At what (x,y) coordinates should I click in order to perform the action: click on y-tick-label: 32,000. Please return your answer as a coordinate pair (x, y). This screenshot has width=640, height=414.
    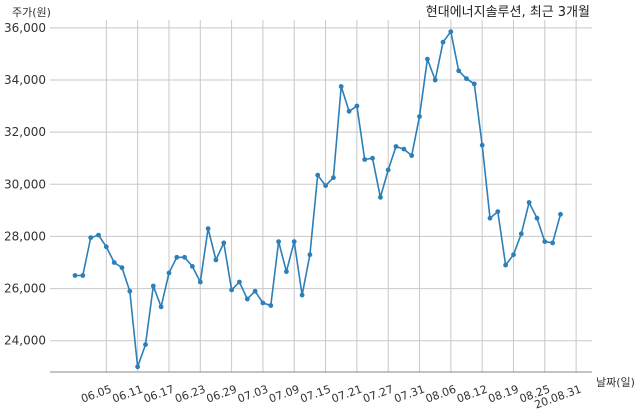
    Looking at the image, I should click on (25, 132).